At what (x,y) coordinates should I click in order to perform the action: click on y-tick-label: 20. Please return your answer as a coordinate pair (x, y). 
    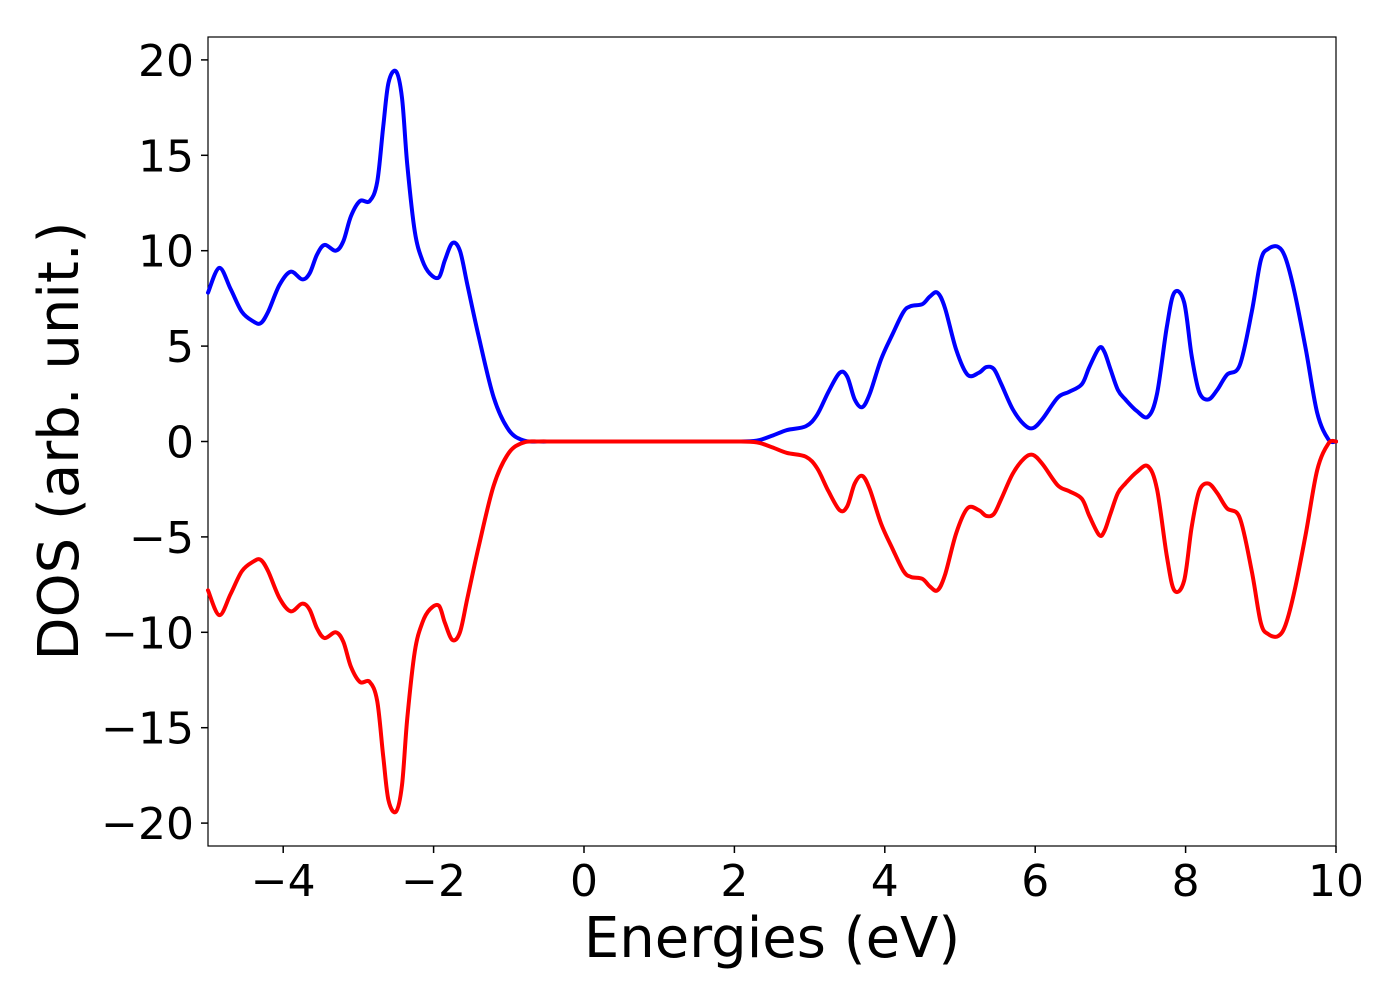
    Looking at the image, I should click on (166, 61).